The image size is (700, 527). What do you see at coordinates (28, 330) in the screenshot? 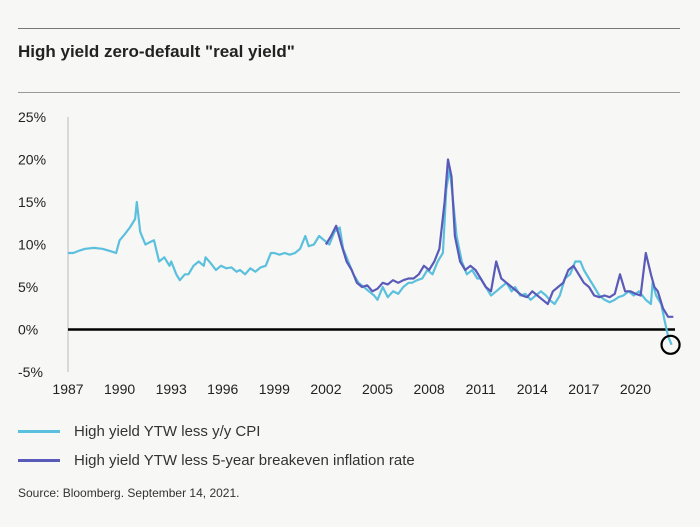
I see `y-tick-label: 0%` at bounding box center [28, 330].